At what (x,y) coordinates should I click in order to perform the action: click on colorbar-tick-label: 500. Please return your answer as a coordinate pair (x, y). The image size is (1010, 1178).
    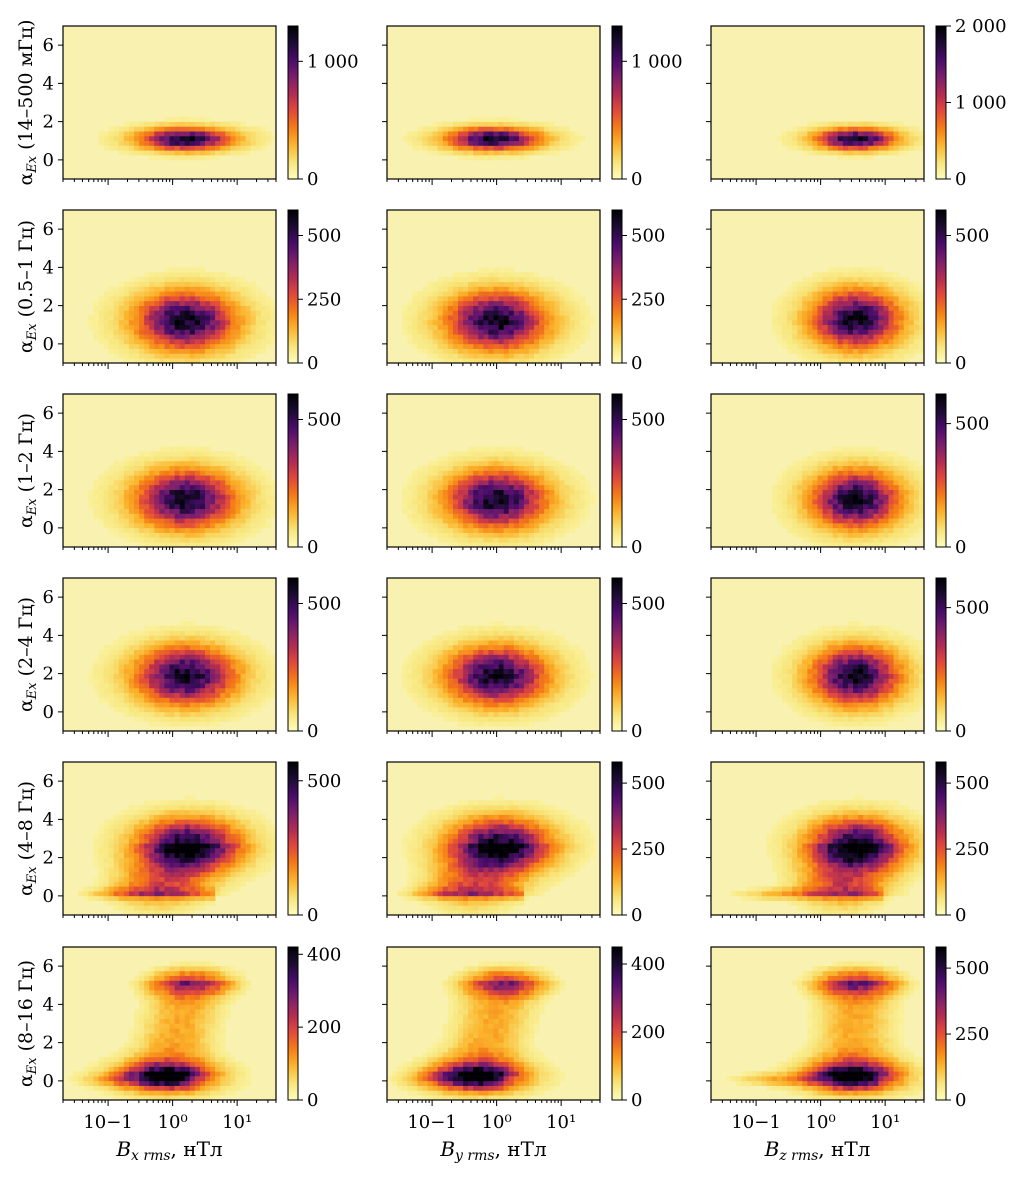
    Looking at the image, I should click on (324, 420).